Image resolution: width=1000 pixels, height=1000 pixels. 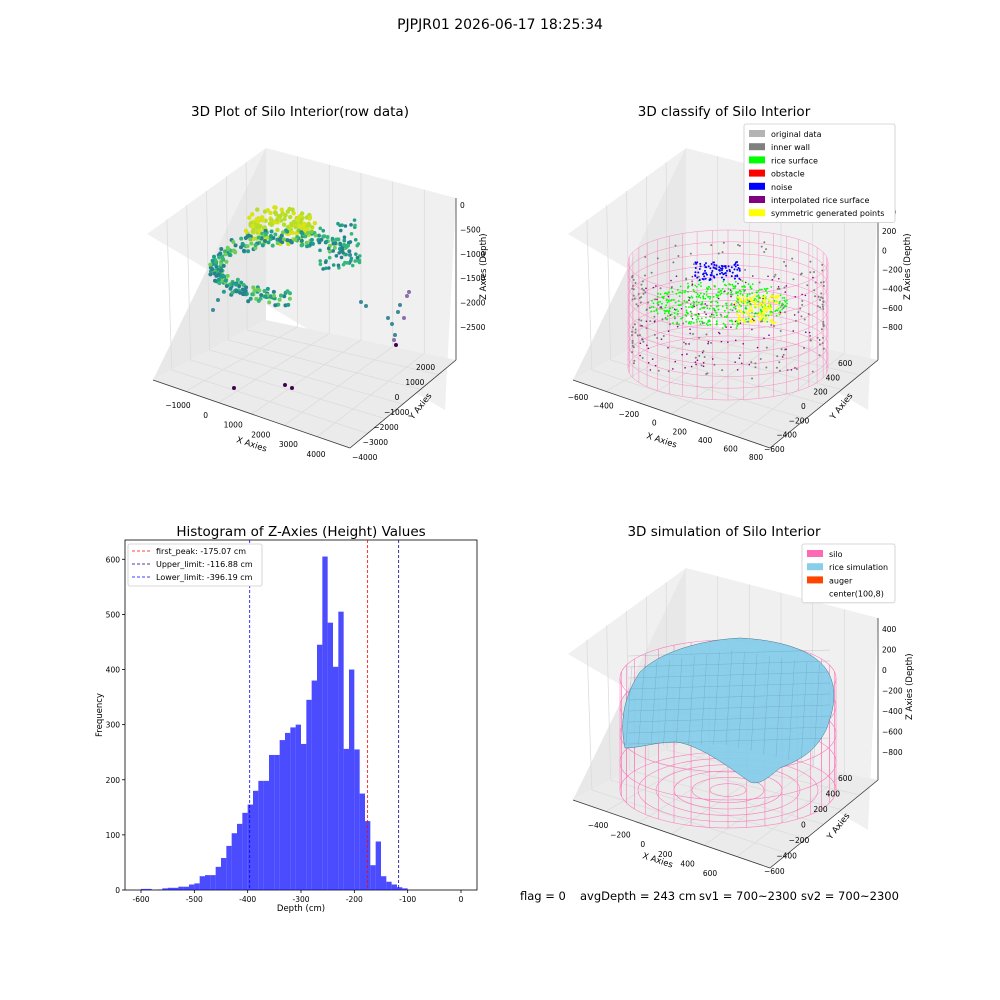 What do you see at coordinates (908, 266) in the screenshot?
I see `classify-zlabel: Z Axies (Depth)` at bounding box center [908, 266].